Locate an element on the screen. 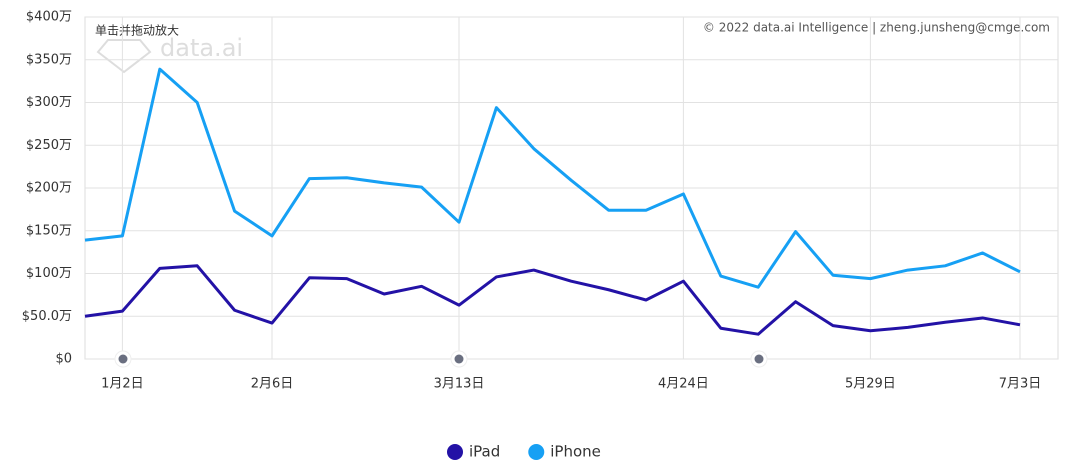 This screenshot has height=466, width=1080. y-tick-label: $0 is located at coordinates (63, 359).